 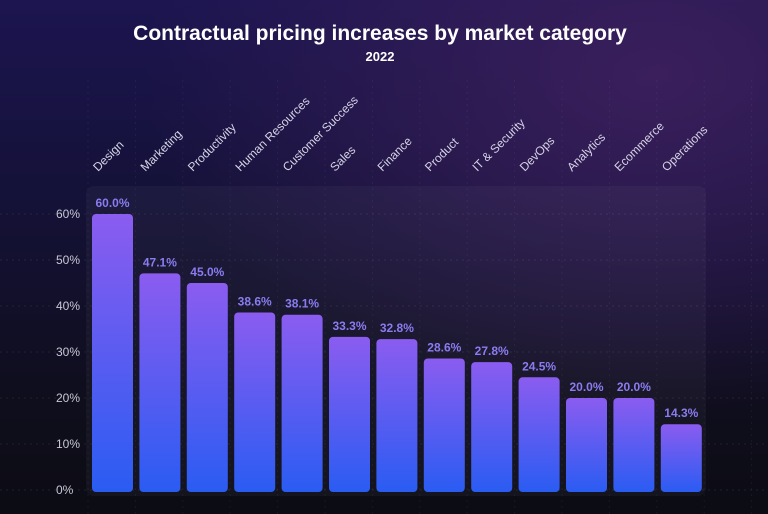 I want to click on bar-finance, so click(x=397, y=415).